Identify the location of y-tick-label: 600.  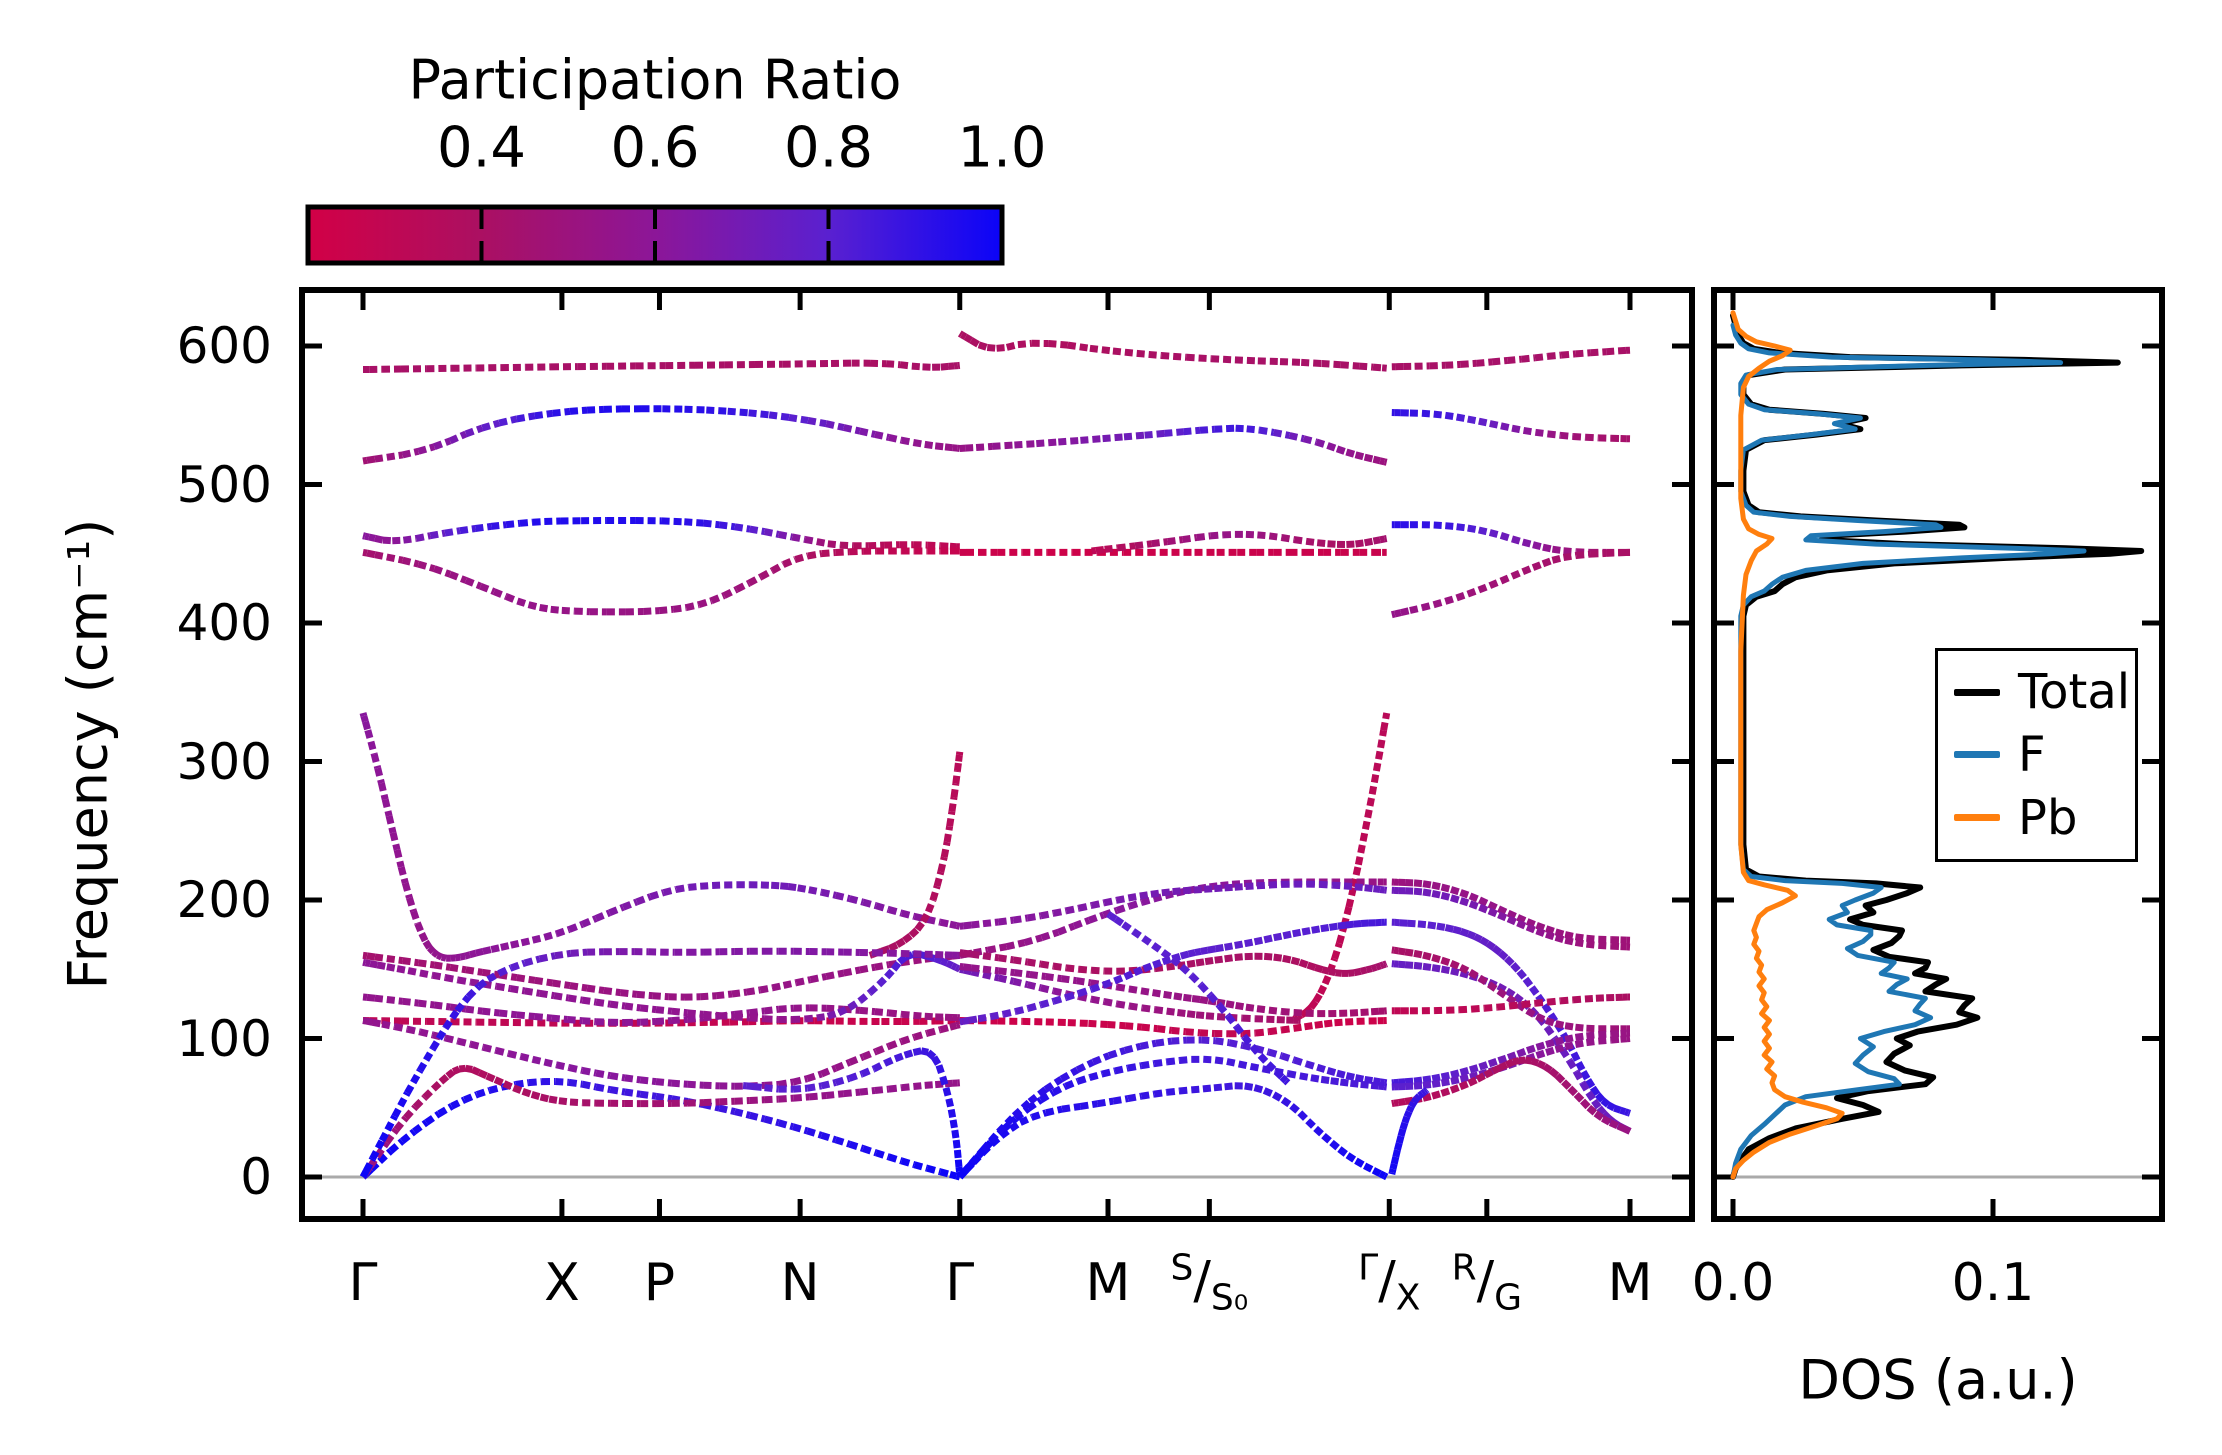
(224, 346).